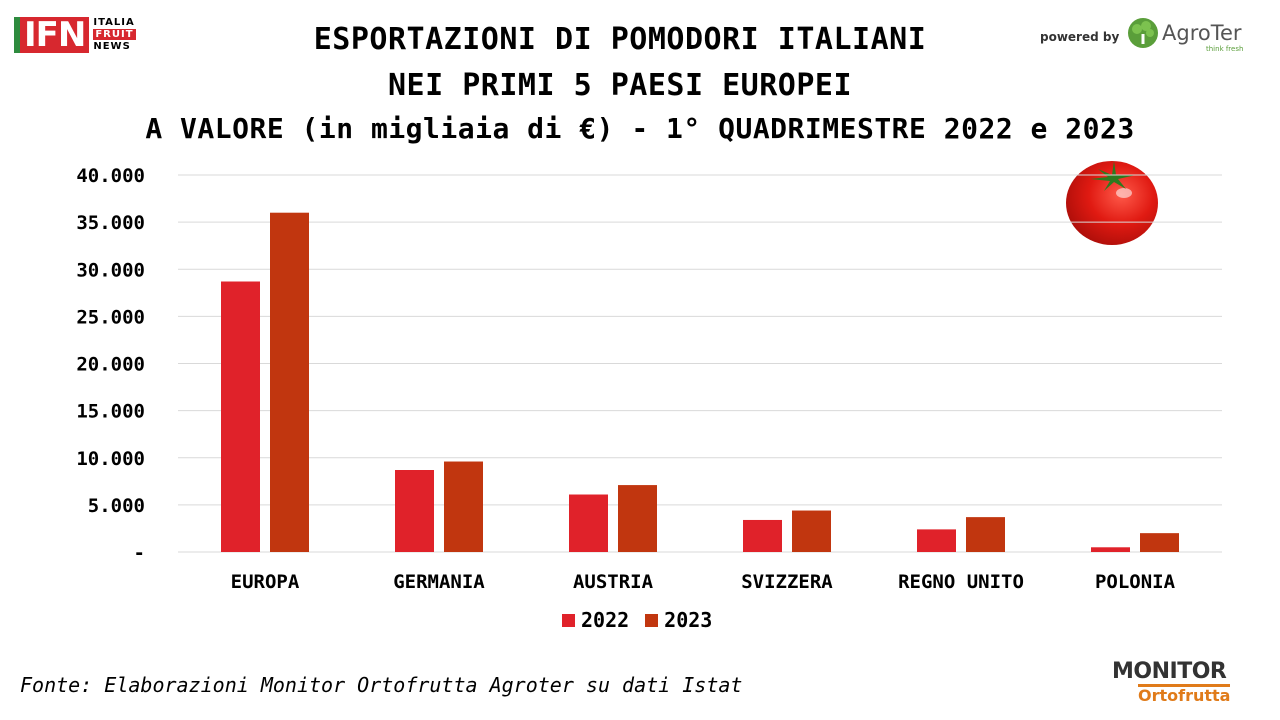 The width and height of the screenshot is (1280, 720). Describe the element at coordinates (1143, 33) in the screenshot. I see `tree-icon` at that location.